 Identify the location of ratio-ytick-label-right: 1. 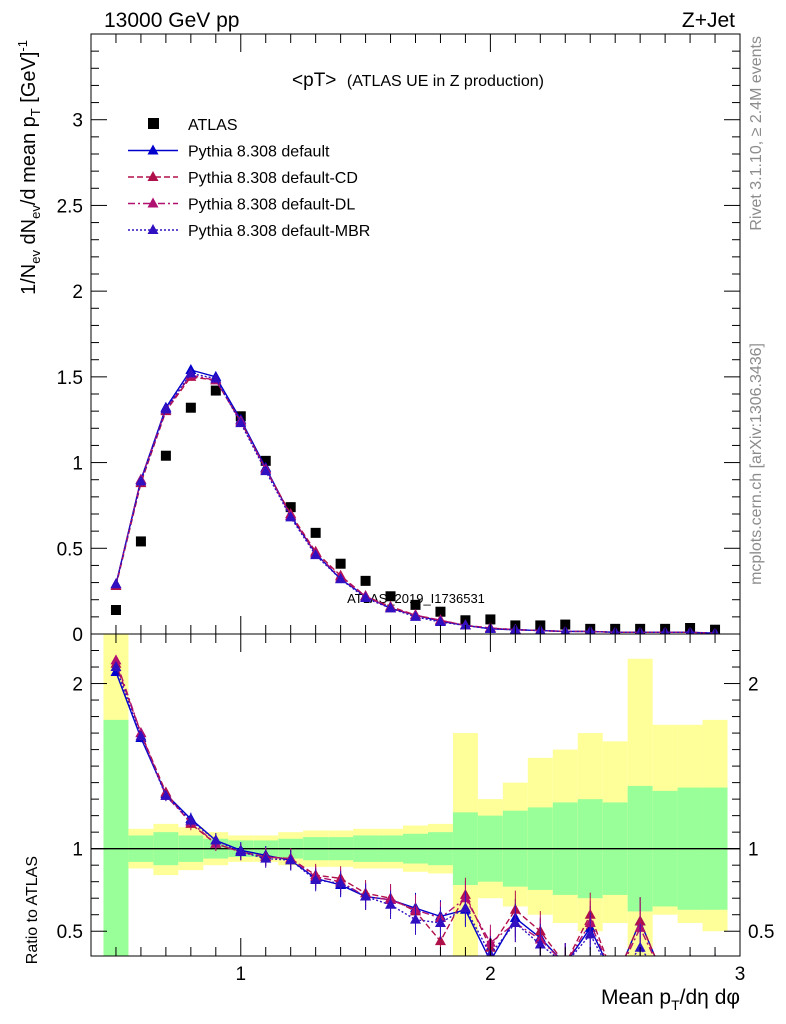
(753, 850).